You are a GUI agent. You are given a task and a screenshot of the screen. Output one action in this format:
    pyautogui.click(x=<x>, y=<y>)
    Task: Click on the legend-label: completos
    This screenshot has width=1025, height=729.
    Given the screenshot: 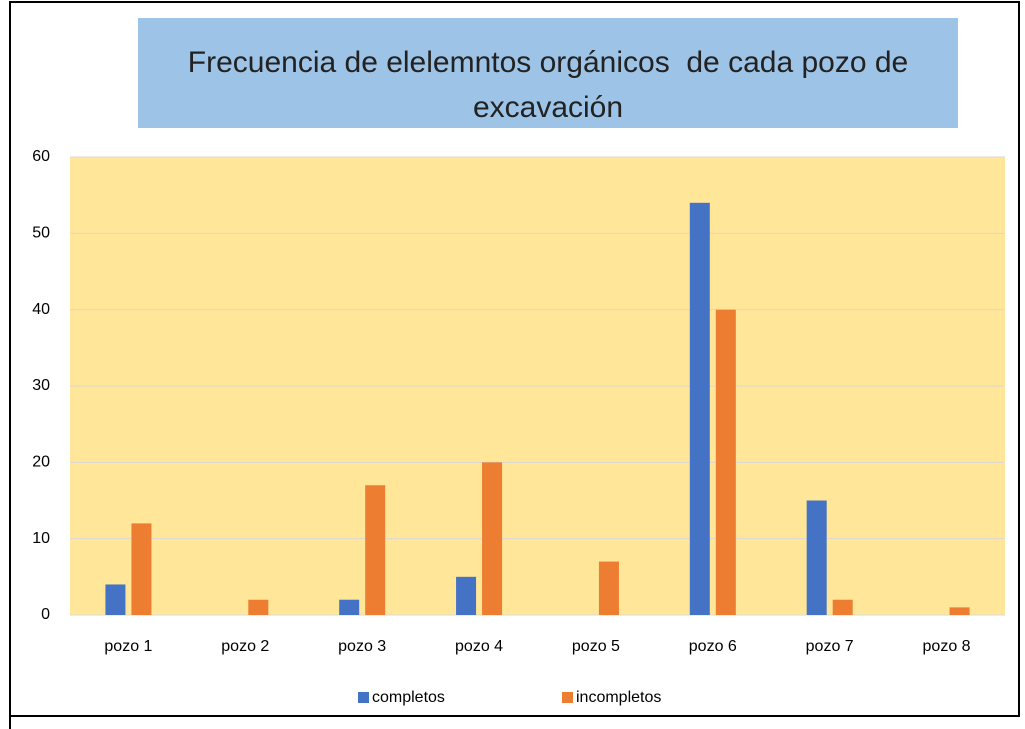 What is the action you would take?
    pyautogui.click(x=408, y=697)
    